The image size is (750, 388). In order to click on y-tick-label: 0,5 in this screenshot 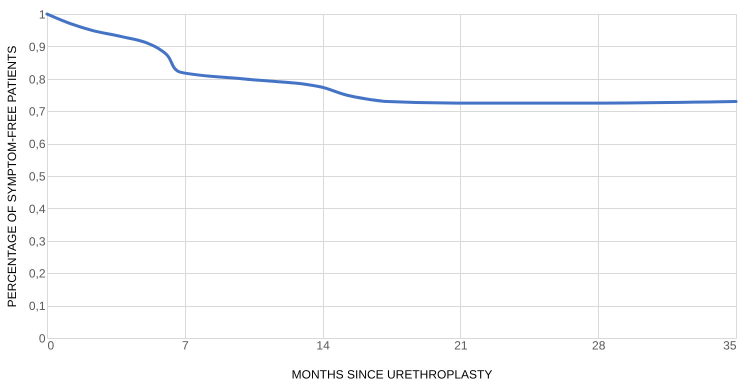, I will do `click(37, 177)`.